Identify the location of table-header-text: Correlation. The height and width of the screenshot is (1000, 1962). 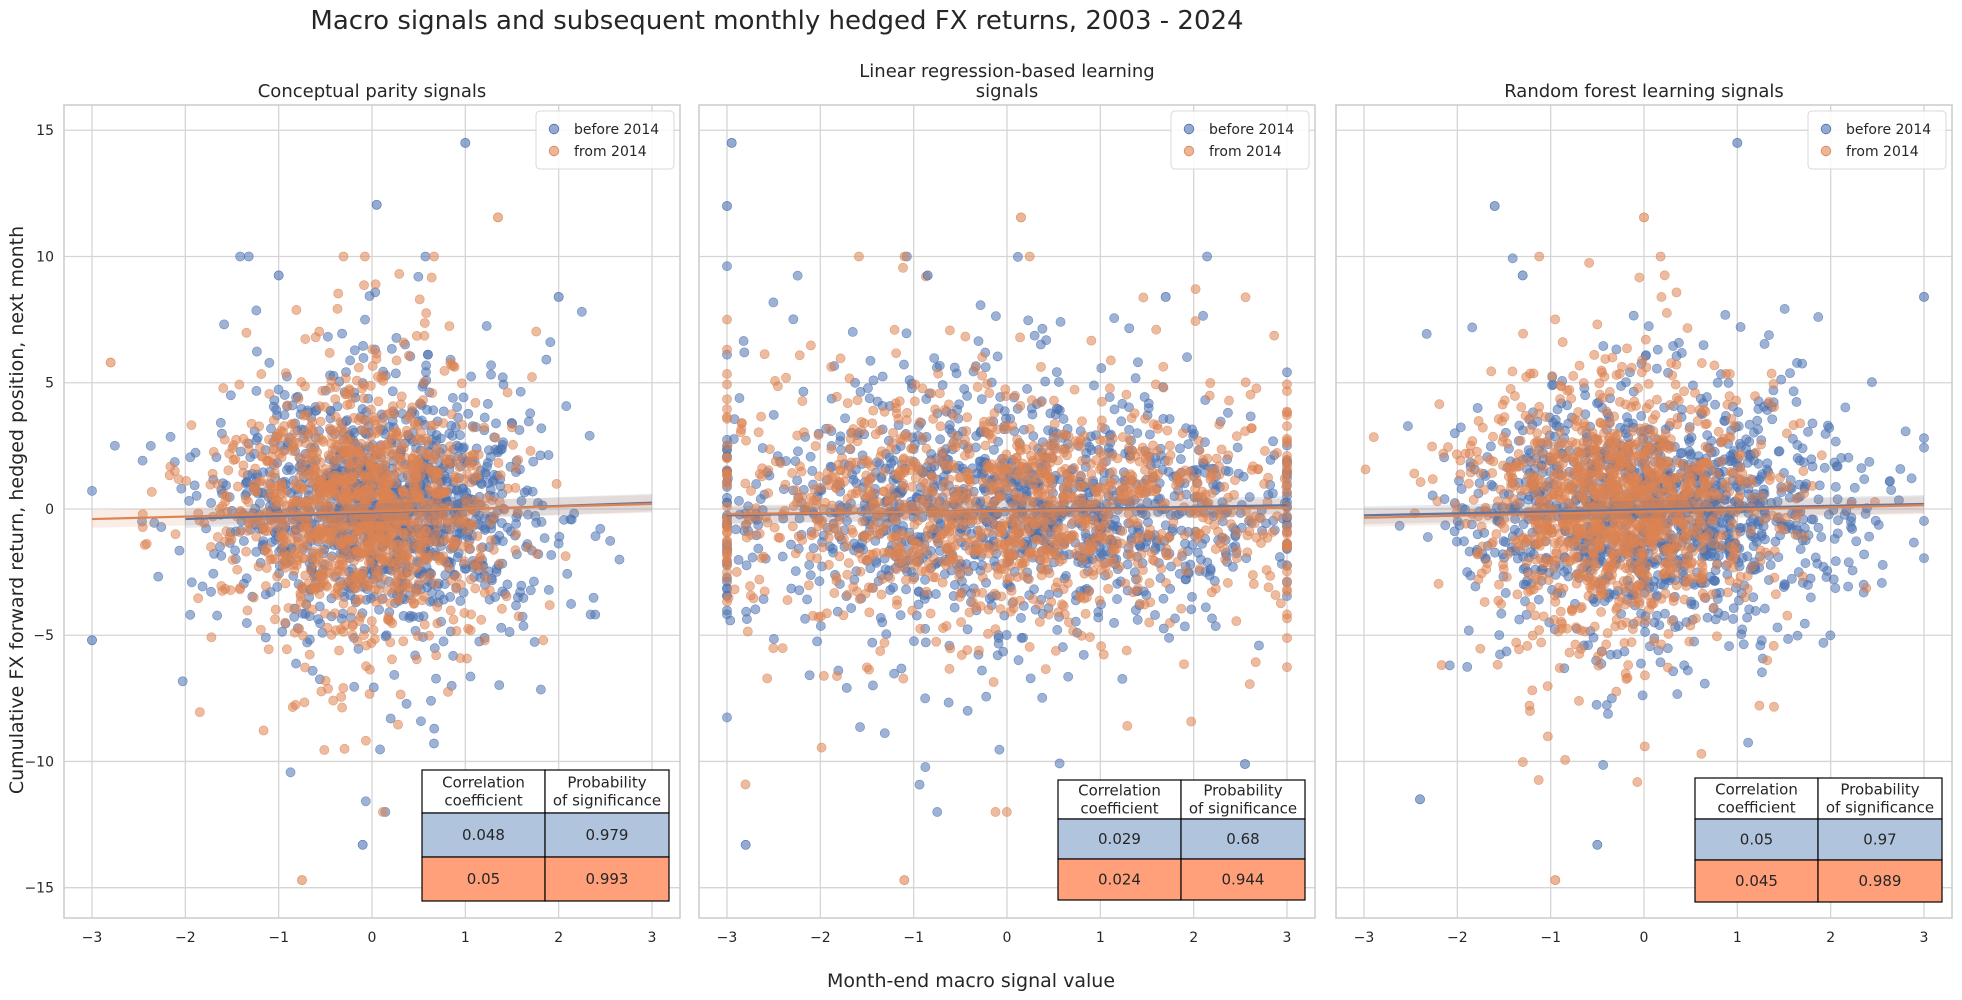
(483, 783).